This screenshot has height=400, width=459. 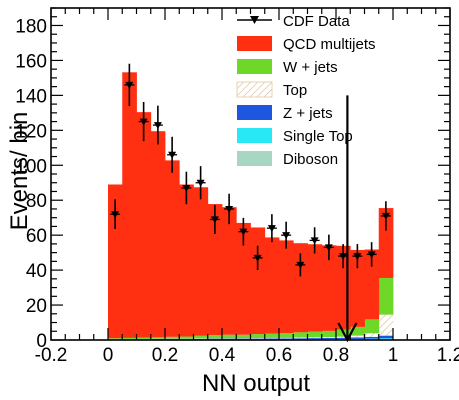 What do you see at coordinates (393, 355) in the screenshot?
I see `x-tick-label: 1` at bounding box center [393, 355].